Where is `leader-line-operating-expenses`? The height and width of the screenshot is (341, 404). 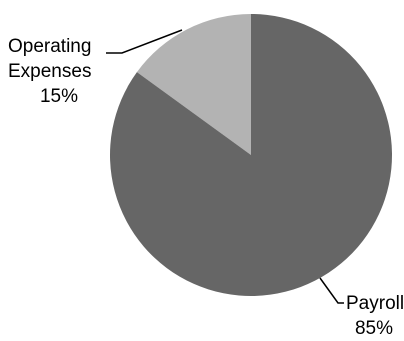
leader-line-operating-expenses is located at coordinates (144, 41).